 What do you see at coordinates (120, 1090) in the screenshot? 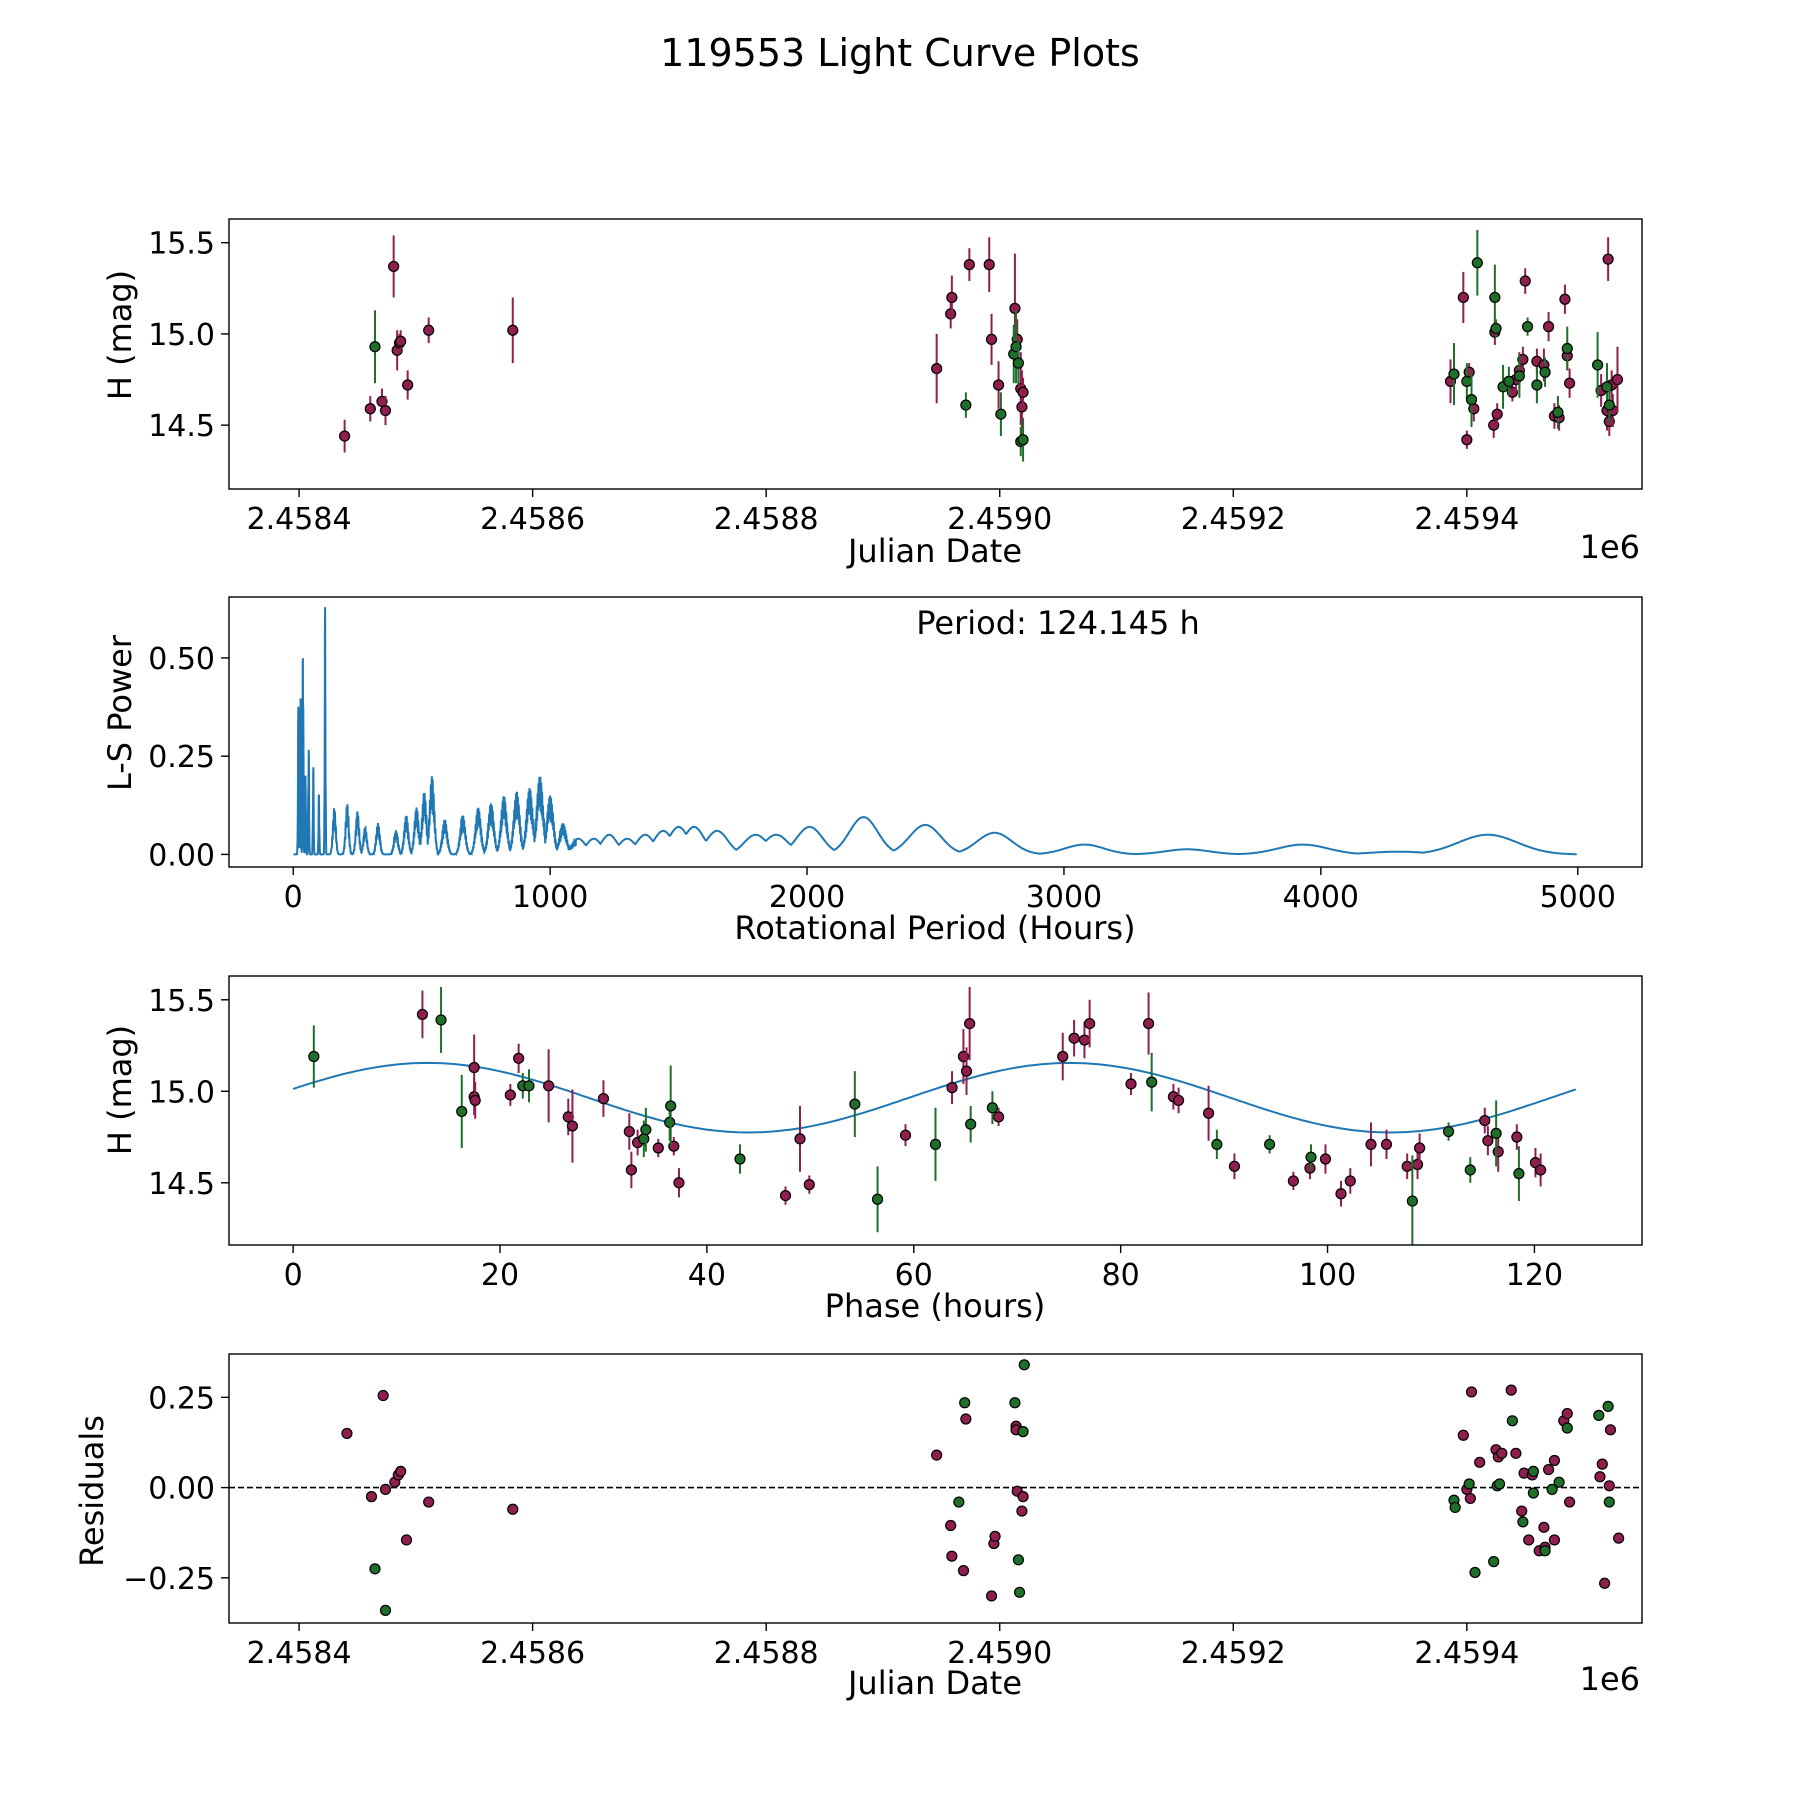
I see `phased-y-axis-label: H (mag)` at bounding box center [120, 1090].